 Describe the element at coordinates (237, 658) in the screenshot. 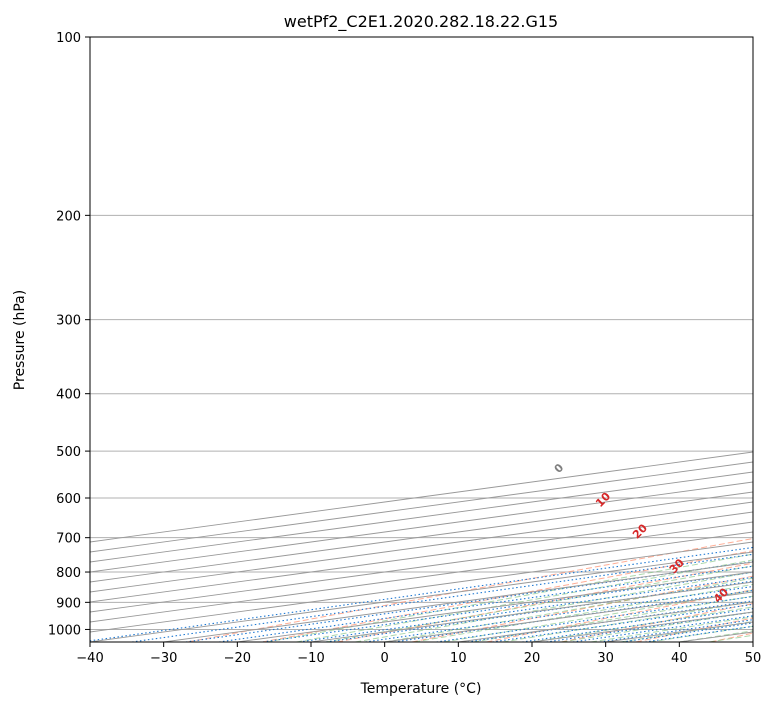

I see `x-tick-label: −20` at that location.